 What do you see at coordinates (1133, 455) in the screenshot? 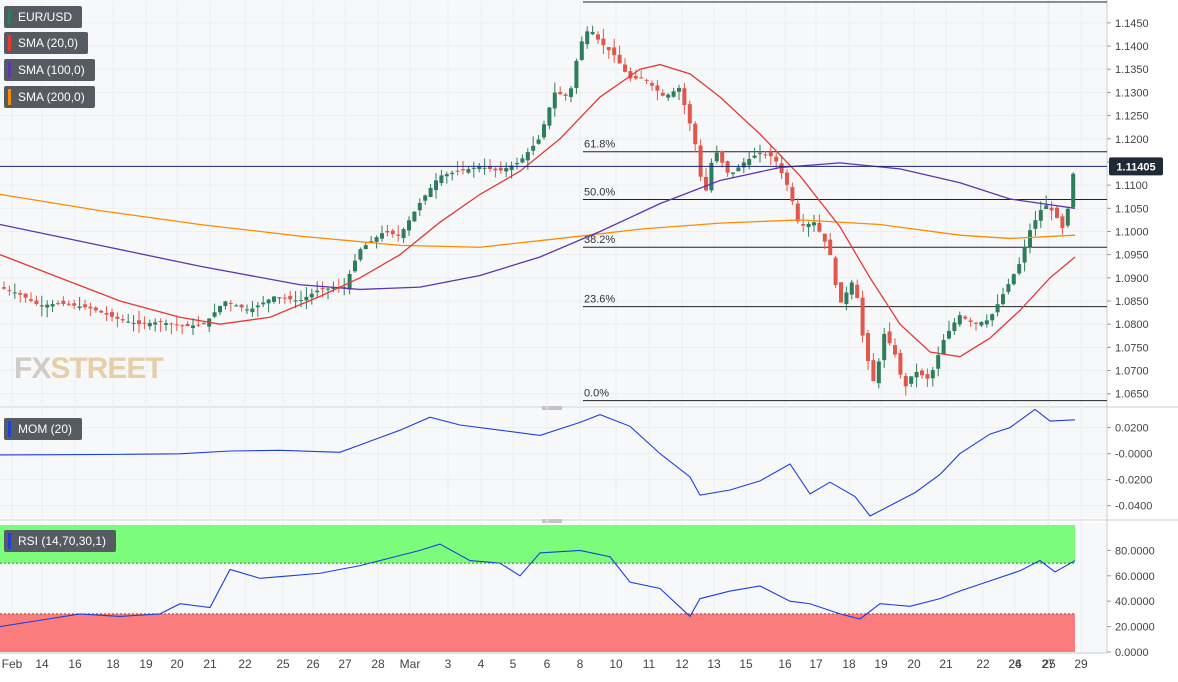
I see `mom-y-tick-label: -0.0000` at bounding box center [1133, 455].